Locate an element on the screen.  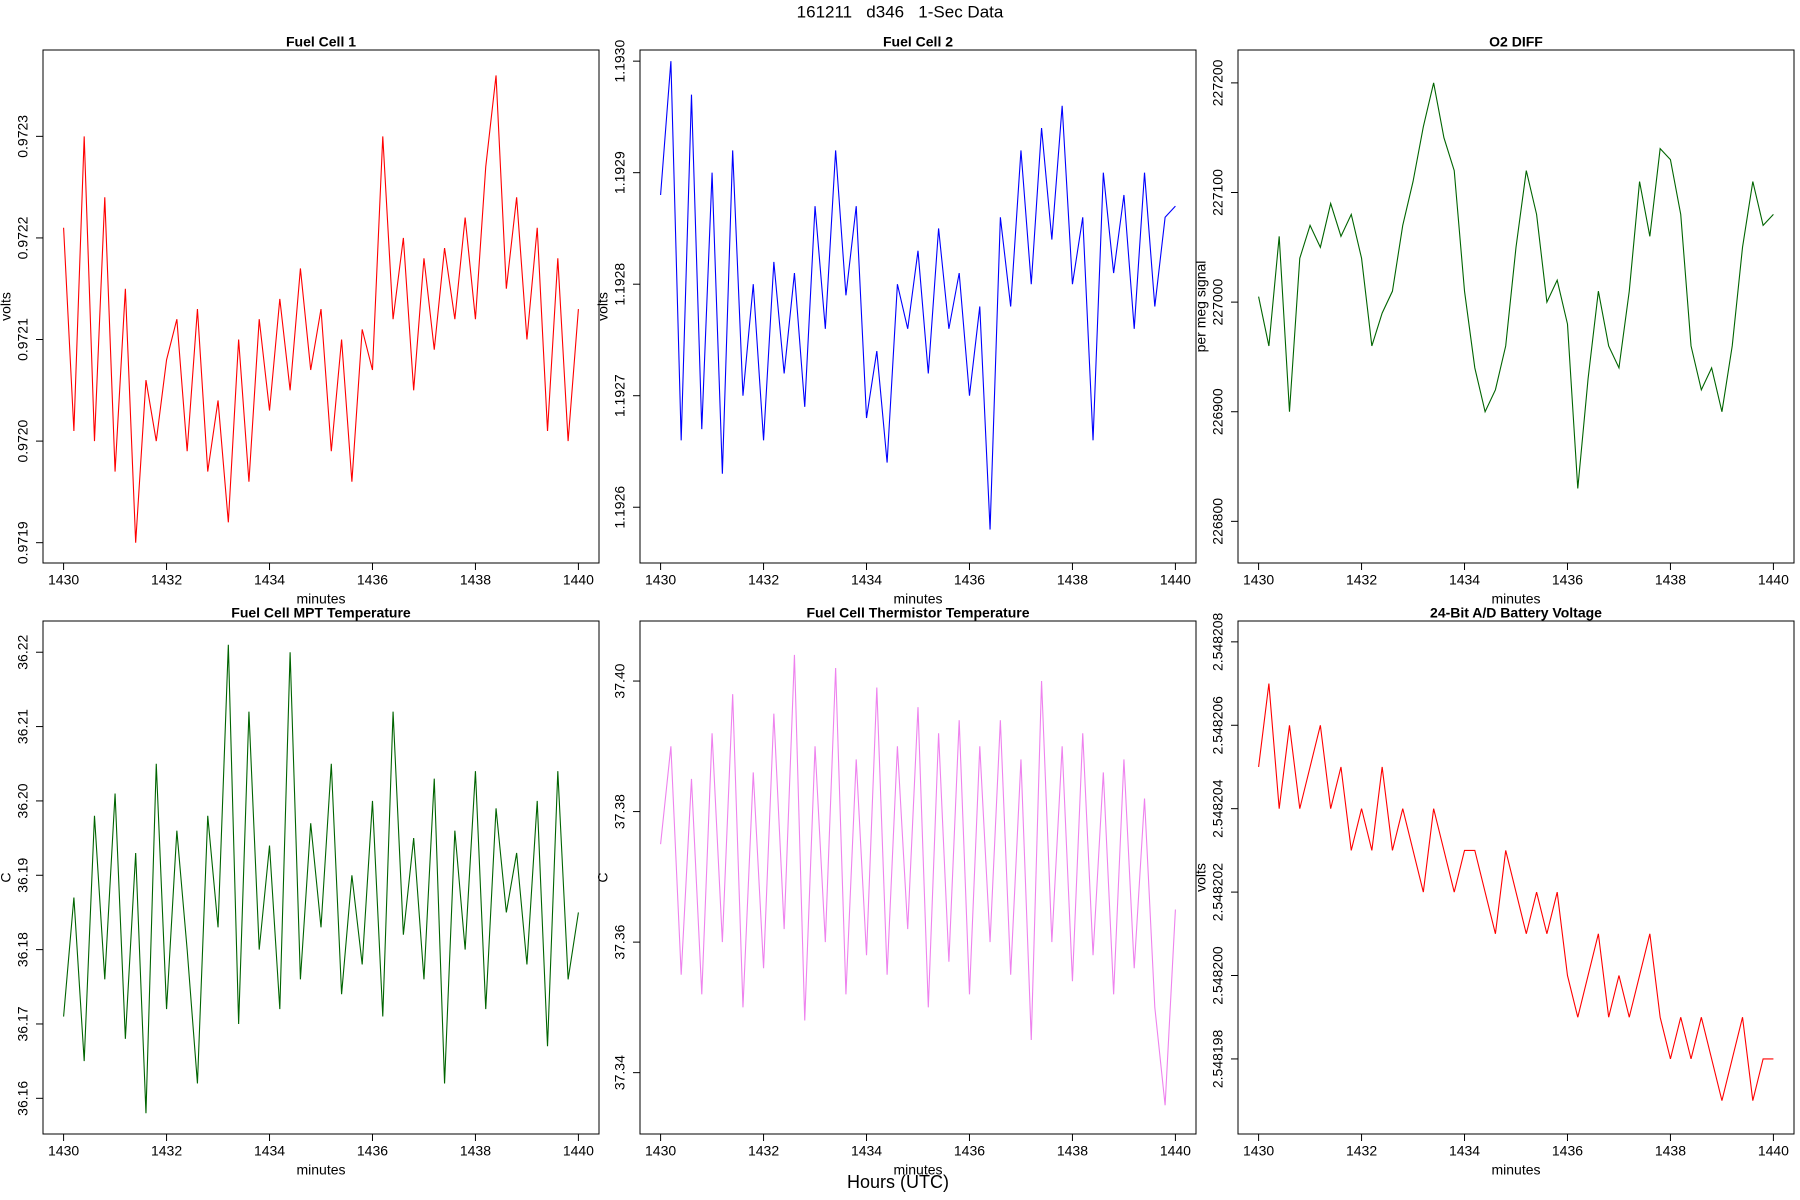
y-tick-label: 1.1929 is located at coordinates (620, 172).